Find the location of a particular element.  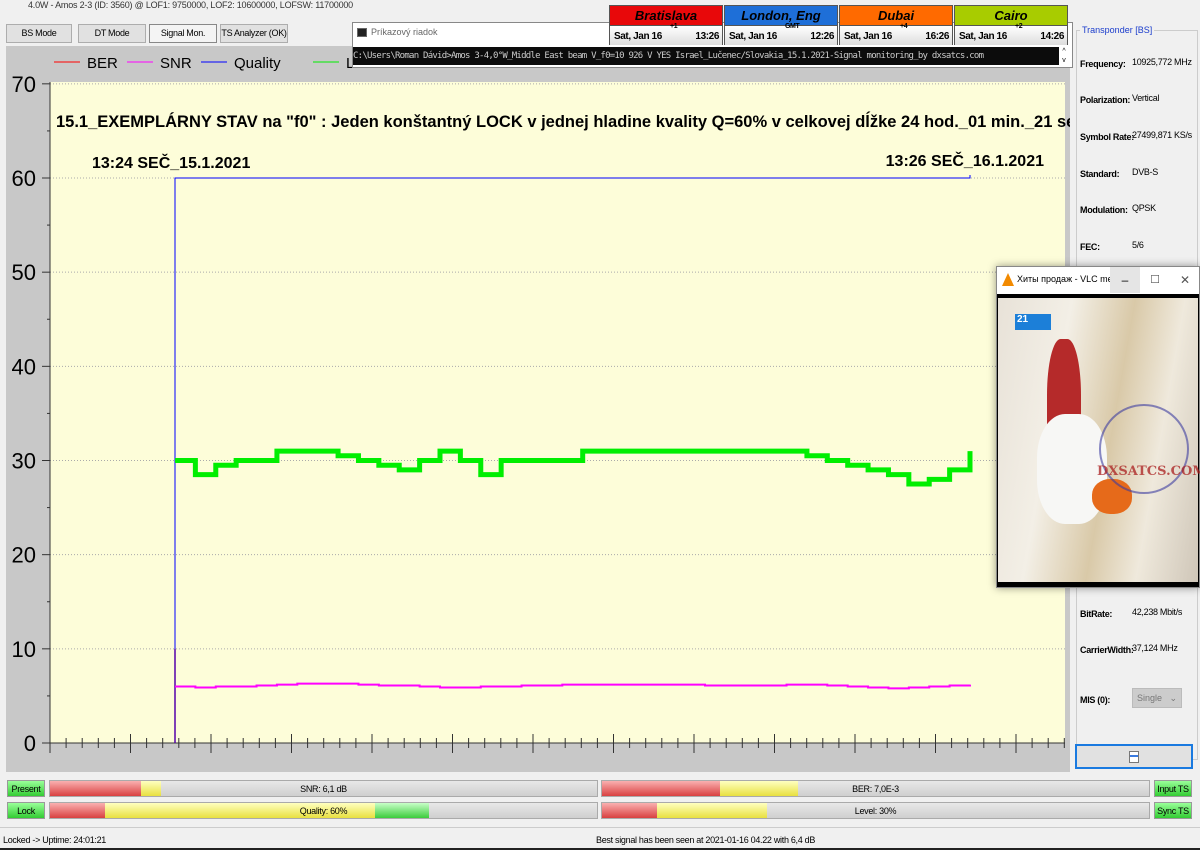

input-ts-indicator: Input TS is located at coordinates (1173, 788).